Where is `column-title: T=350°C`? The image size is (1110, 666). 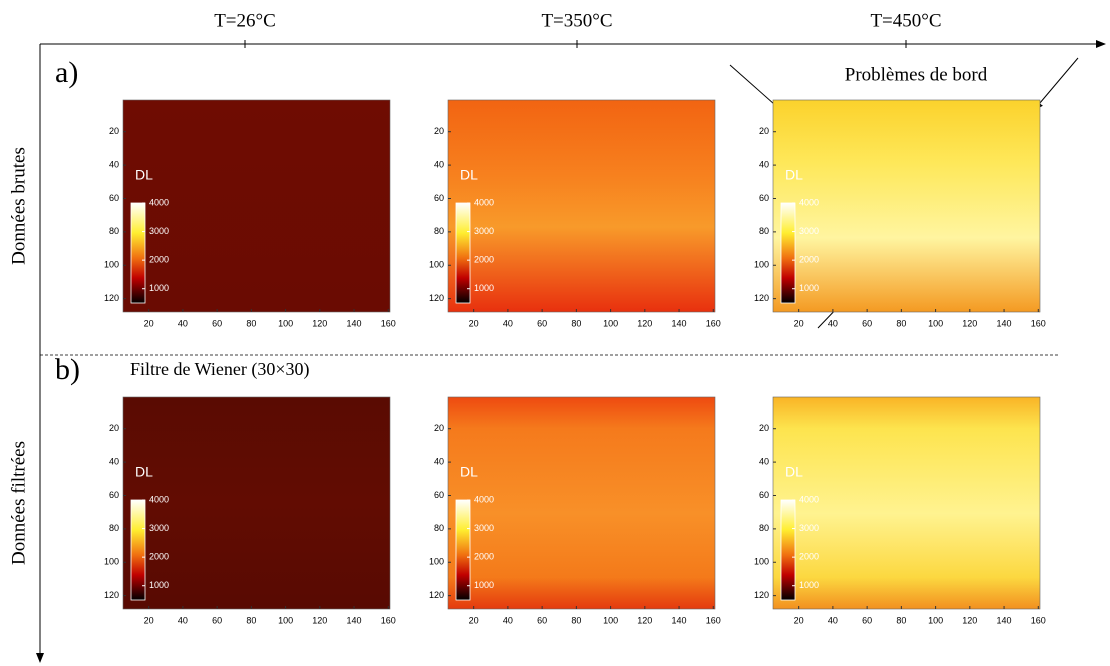
column-title: T=350°C is located at coordinates (576, 20).